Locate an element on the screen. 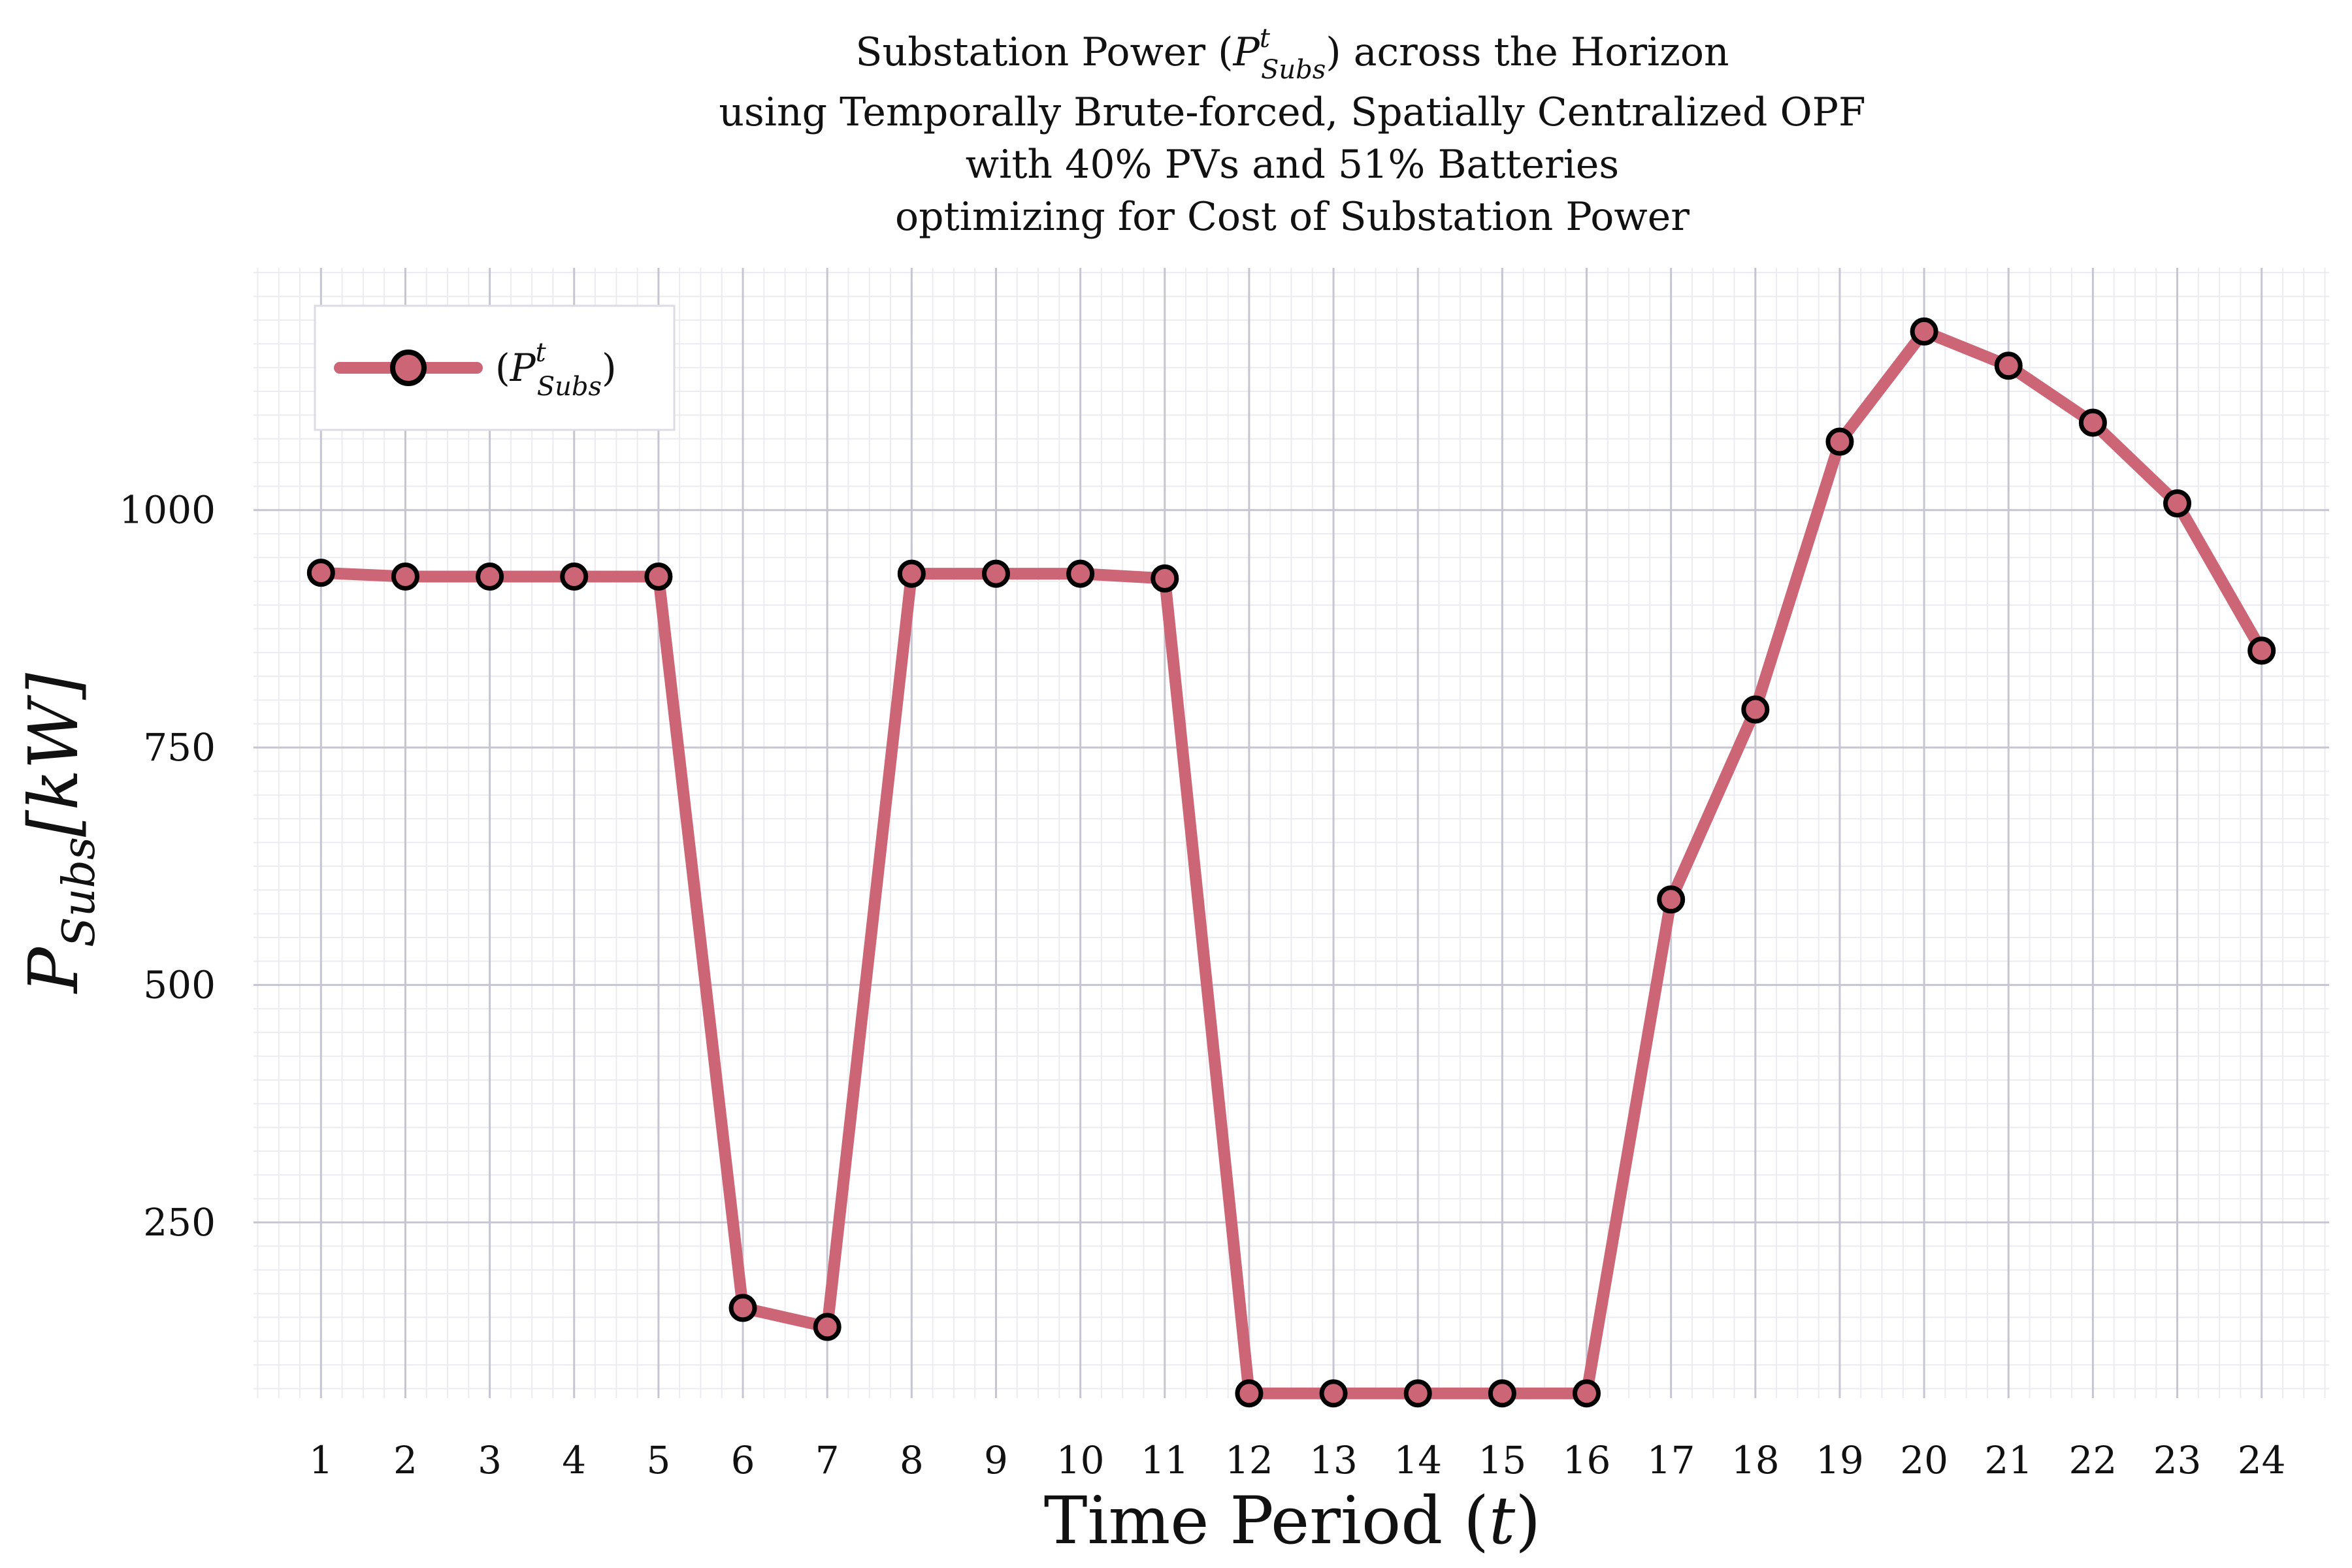 The height and width of the screenshot is (1568, 2352). y-tick-label: 1000 is located at coordinates (167, 510).